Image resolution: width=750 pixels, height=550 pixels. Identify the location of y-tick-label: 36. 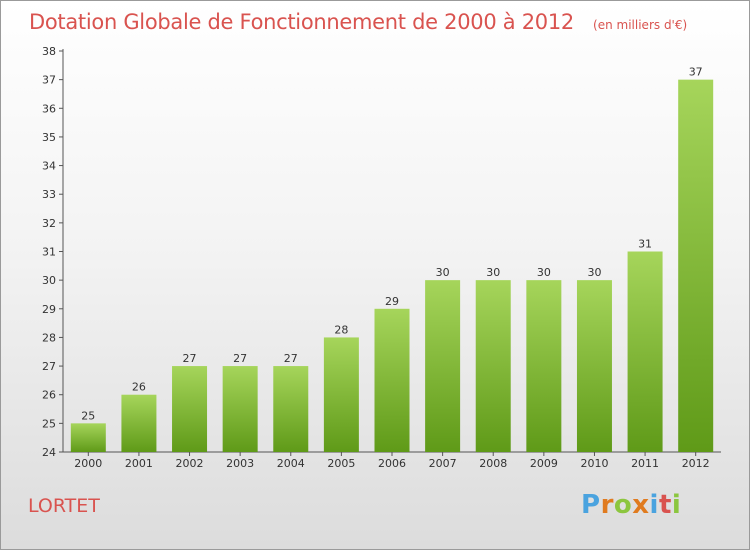
(49, 108).